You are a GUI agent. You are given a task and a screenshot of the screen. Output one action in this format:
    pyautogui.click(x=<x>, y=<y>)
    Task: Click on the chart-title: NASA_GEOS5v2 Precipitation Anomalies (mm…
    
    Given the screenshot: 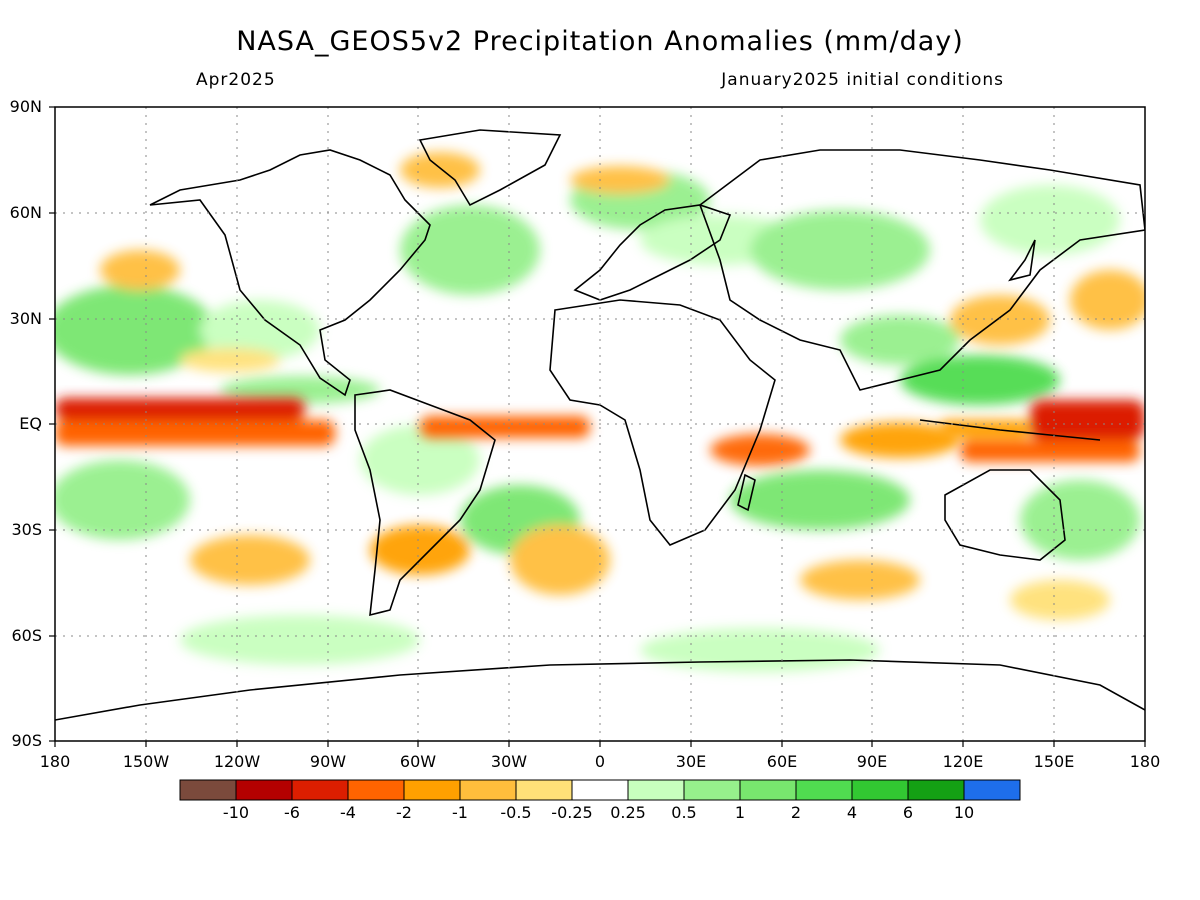 What is the action you would take?
    pyautogui.click(x=600, y=41)
    